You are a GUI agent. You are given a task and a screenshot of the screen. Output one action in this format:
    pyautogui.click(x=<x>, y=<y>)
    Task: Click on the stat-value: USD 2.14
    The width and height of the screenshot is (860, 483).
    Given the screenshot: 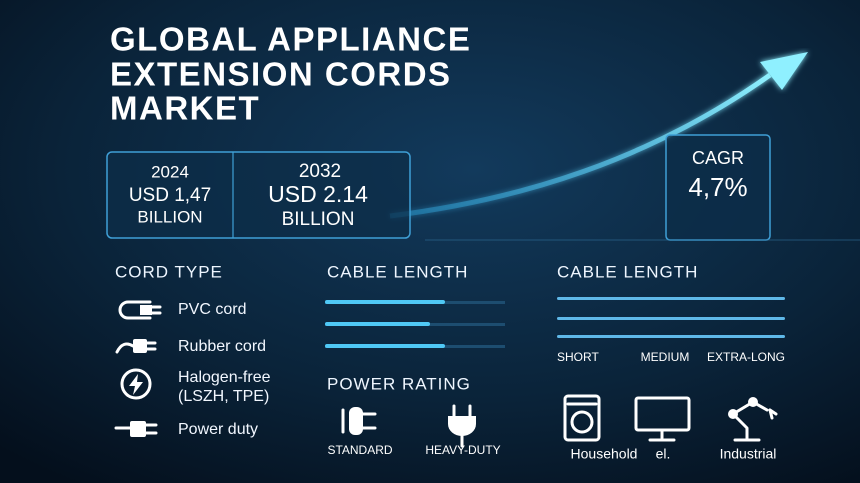 What is the action you would take?
    pyautogui.click(x=318, y=194)
    